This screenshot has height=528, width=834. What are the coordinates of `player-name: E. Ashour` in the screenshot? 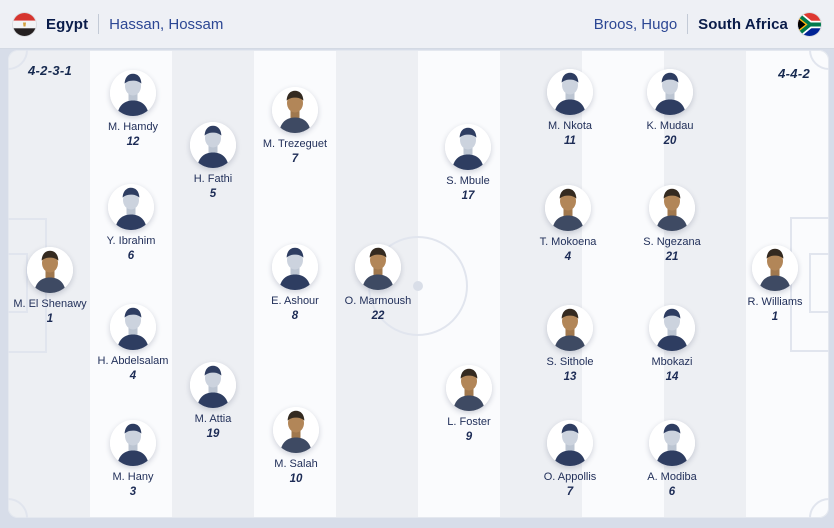 It's located at (295, 301).